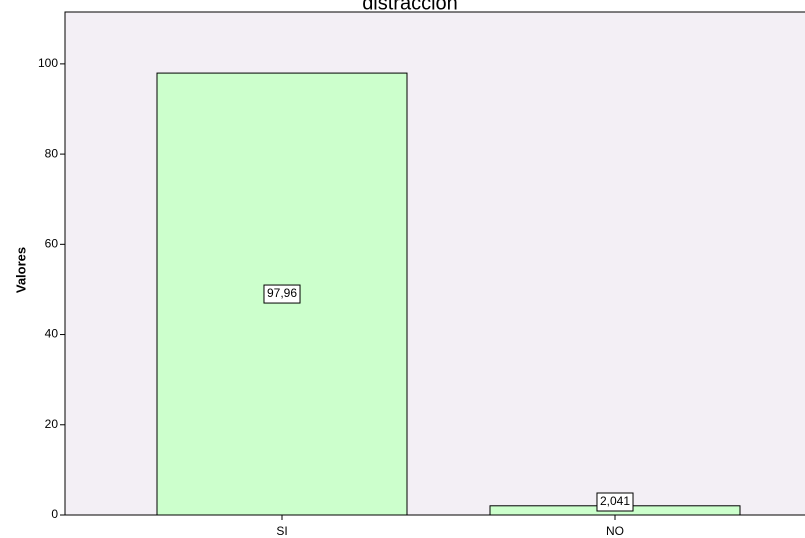 This screenshot has width=805, height=538. I want to click on y-tick-label: 20, so click(52, 424).